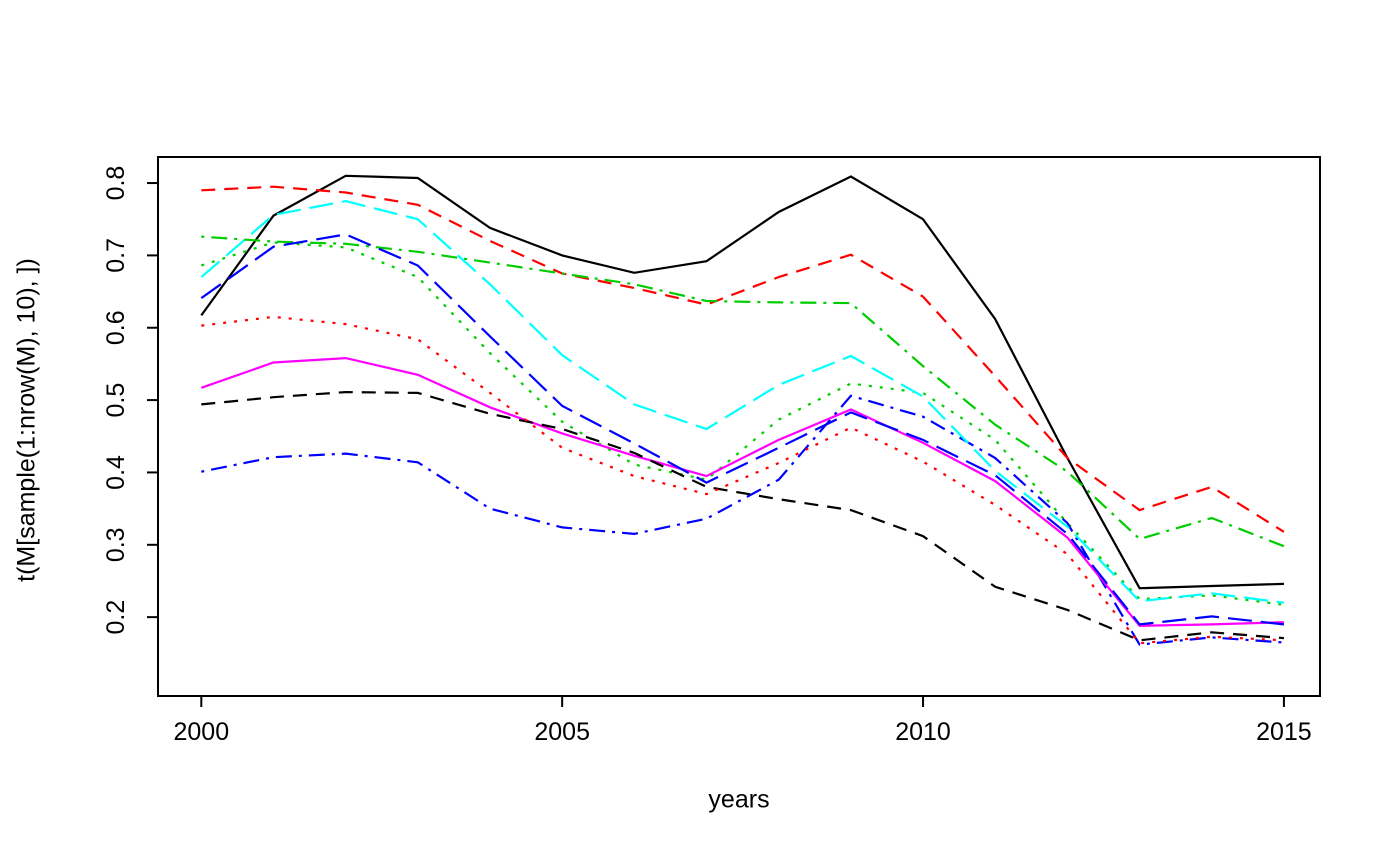 Image resolution: width=1400 pixels, height=865 pixels. What do you see at coordinates (923, 732) in the screenshot?
I see `x-axis-tick-label: 2010` at bounding box center [923, 732].